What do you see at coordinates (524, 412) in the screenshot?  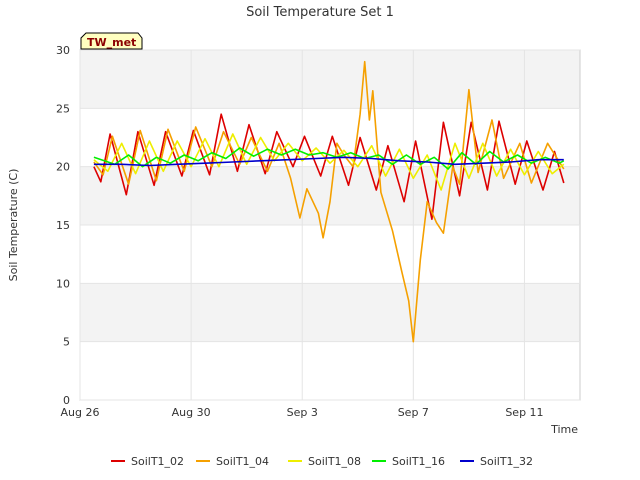 I see `x-tick-label: Sep 11` at bounding box center [524, 412].